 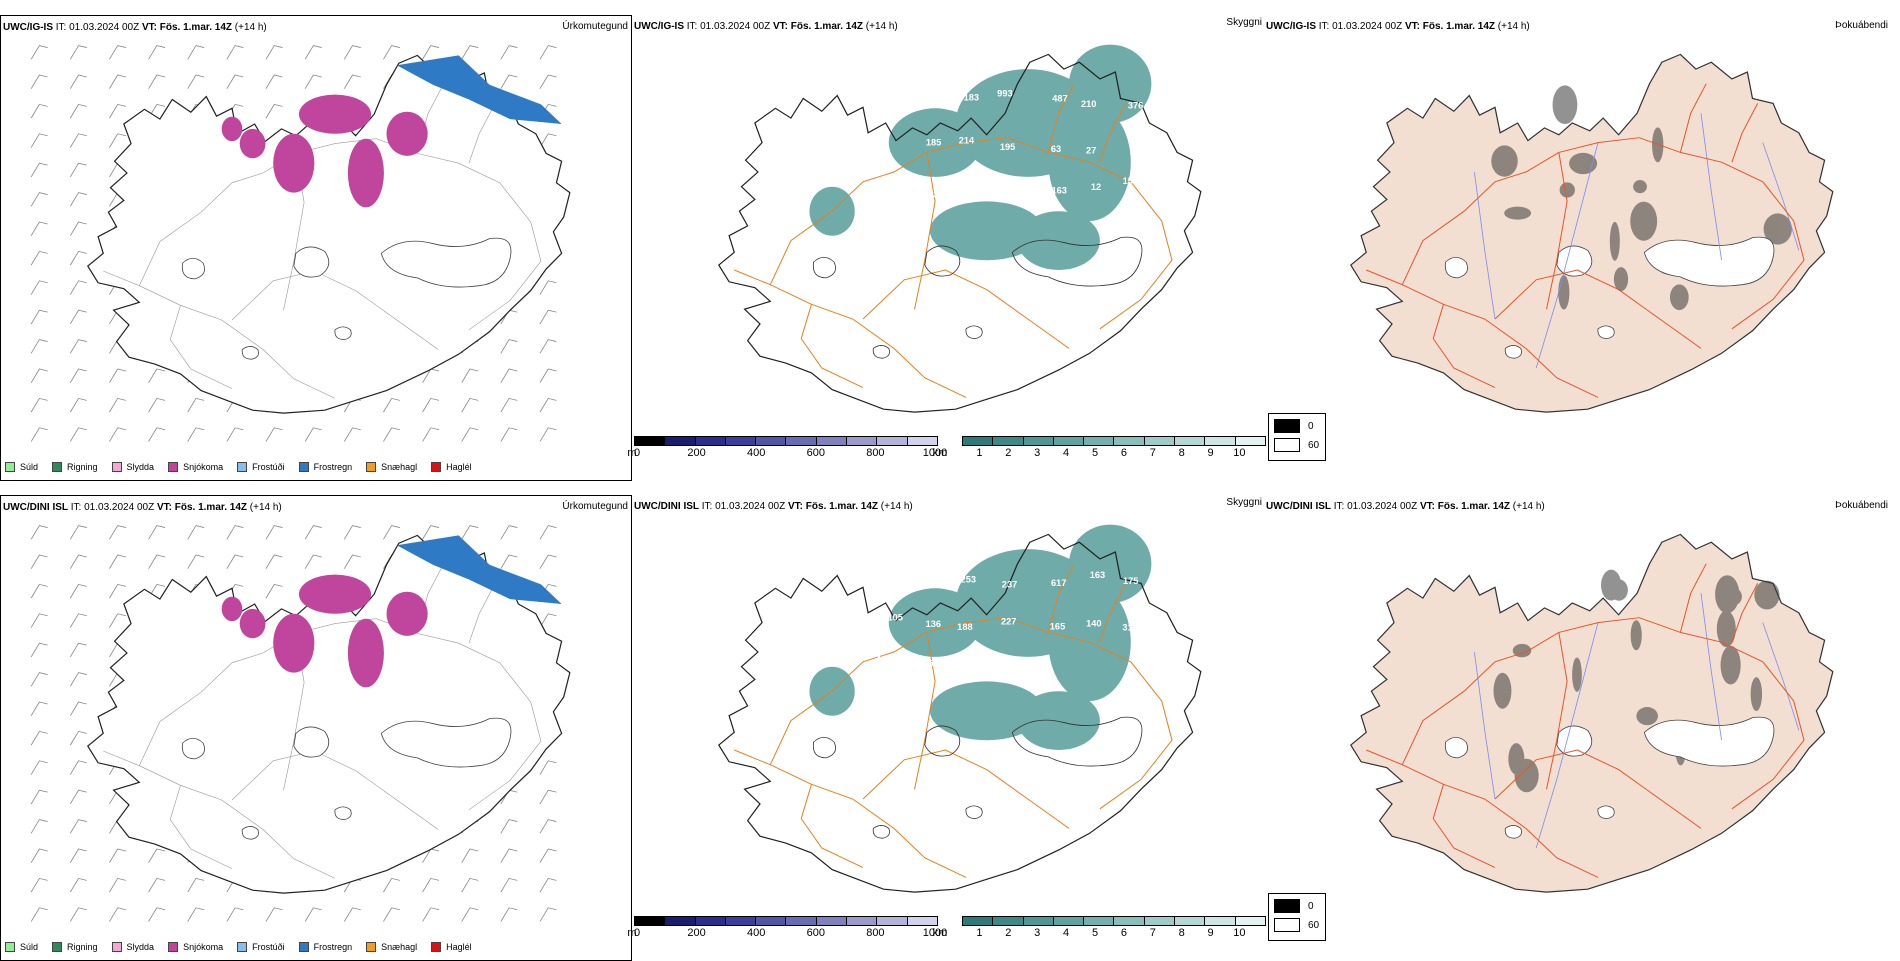 I want to click on cloud-base-label: 227, so click(x=1008, y=622).